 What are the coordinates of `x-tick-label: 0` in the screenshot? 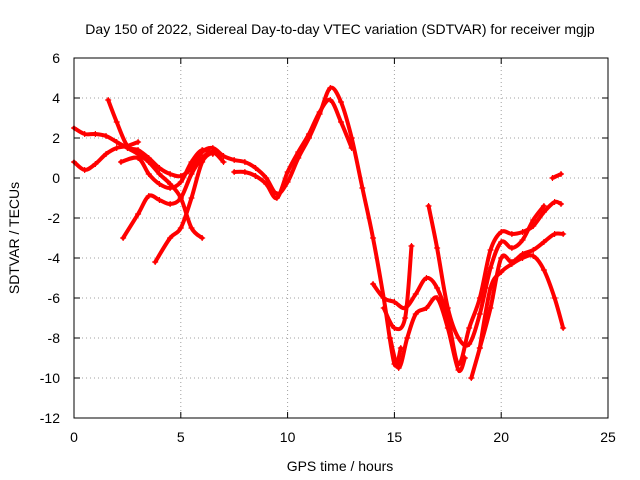 It's located at (74, 437).